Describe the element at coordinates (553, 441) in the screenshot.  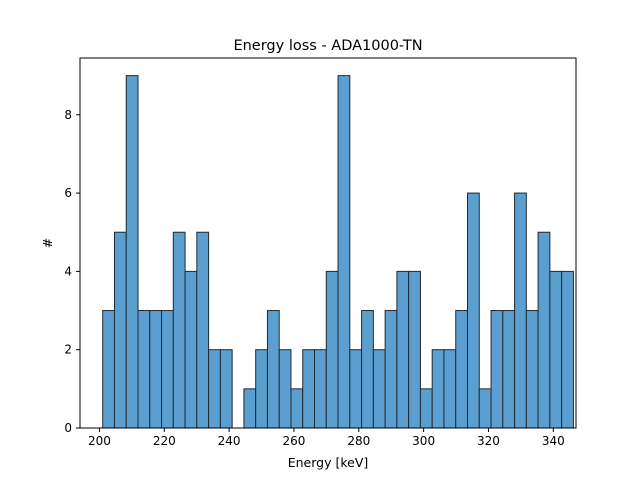
I see `x-tick-label: 340` at that location.